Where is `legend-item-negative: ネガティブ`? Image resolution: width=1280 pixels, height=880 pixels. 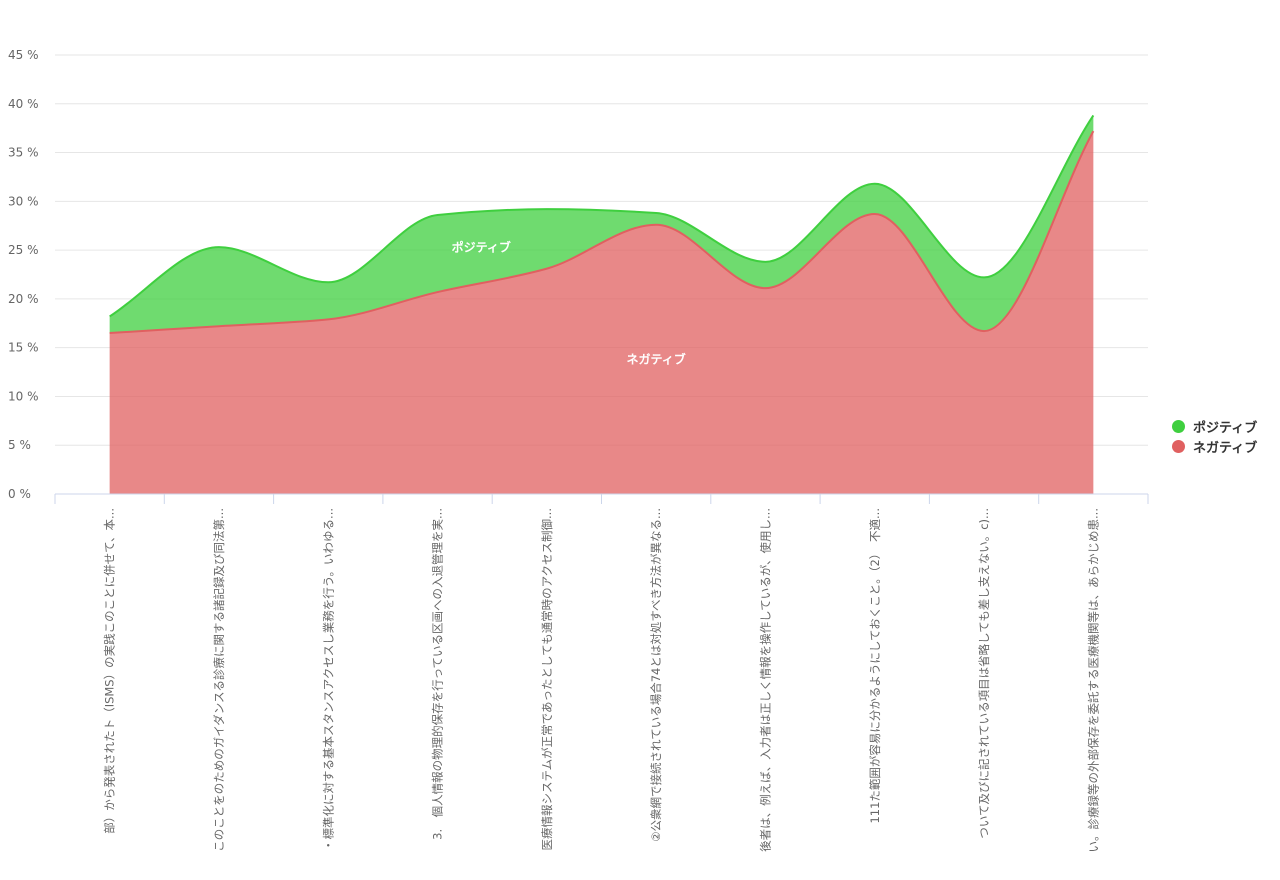 legend-item-negative: ネガティブ is located at coordinates (1214, 446).